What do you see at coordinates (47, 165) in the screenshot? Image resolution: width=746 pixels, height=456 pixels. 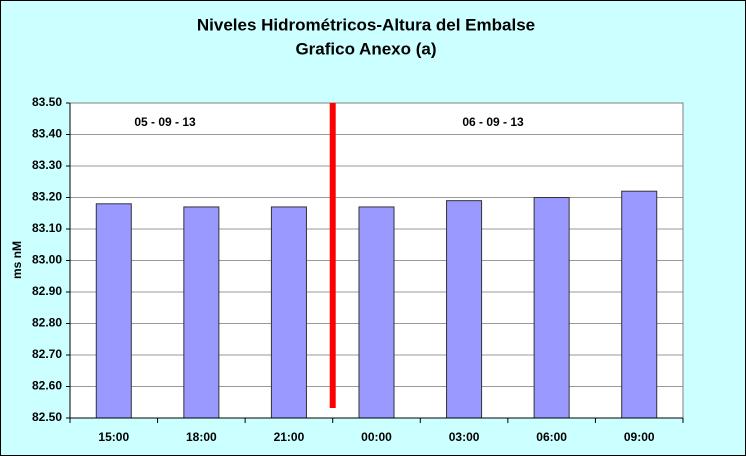 I see `y-tick-label: 83.30` at bounding box center [47, 165].